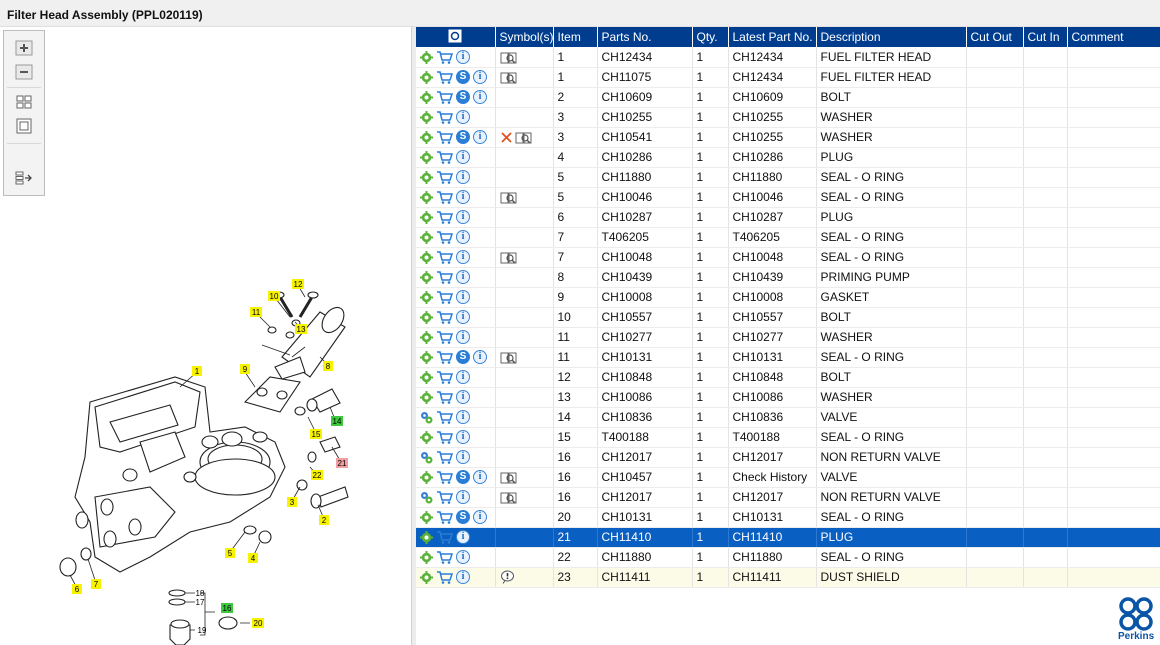 The width and height of the screenshot is (1160, 645). What do you see at coordinates (575, 37) in the screenshot?
I see `column-header-item: Item` at bounding box center [575, 37].